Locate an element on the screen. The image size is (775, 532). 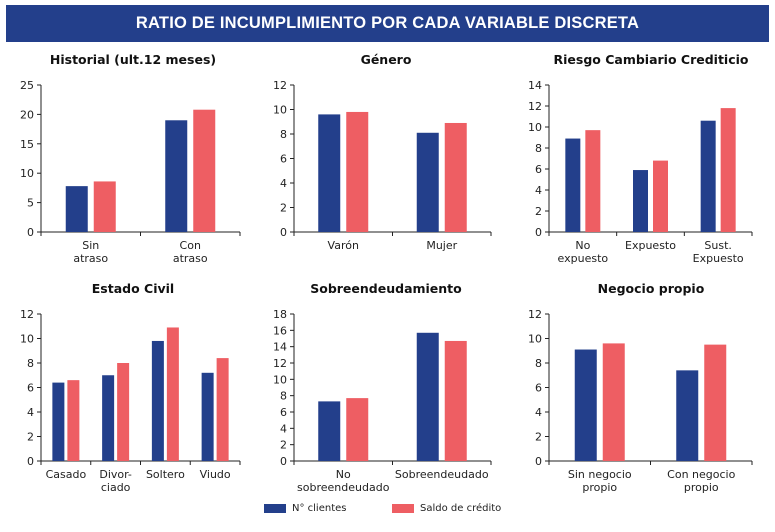
chart-6-title: Negocio propio is located at coordinates (651, 288).